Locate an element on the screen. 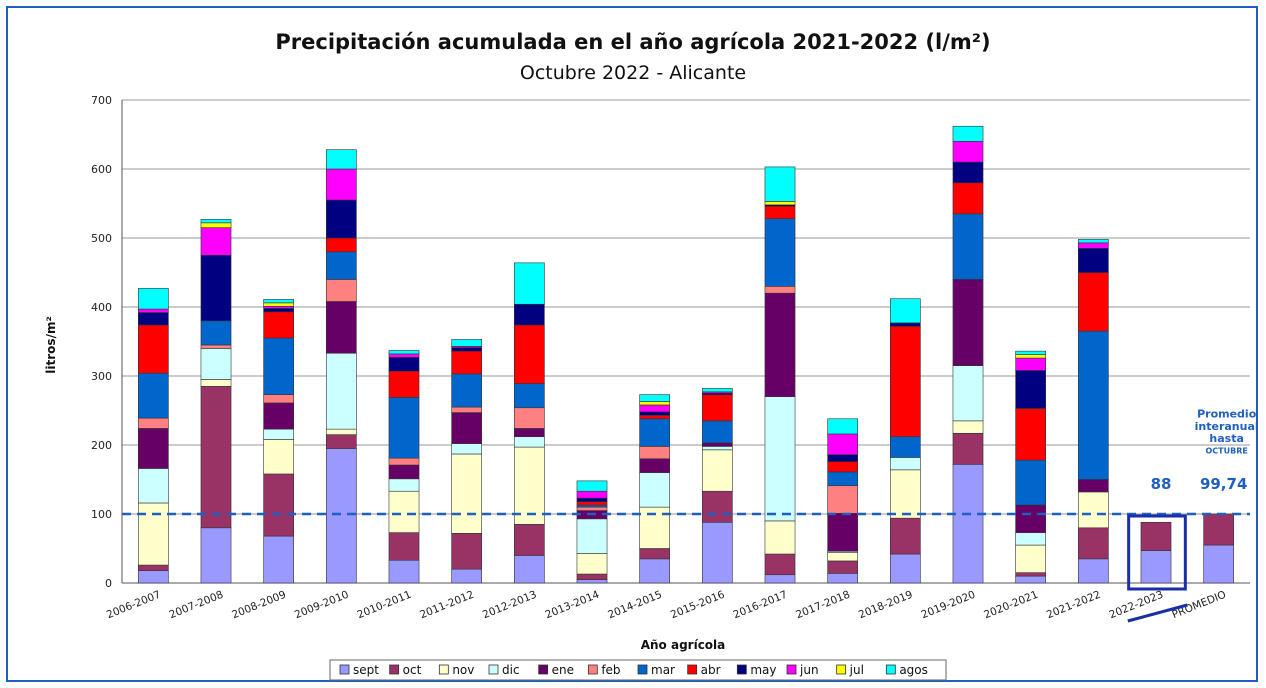 The image size is (1266, 688). y-tick-label: 700 is located at coordinates (101, 100).